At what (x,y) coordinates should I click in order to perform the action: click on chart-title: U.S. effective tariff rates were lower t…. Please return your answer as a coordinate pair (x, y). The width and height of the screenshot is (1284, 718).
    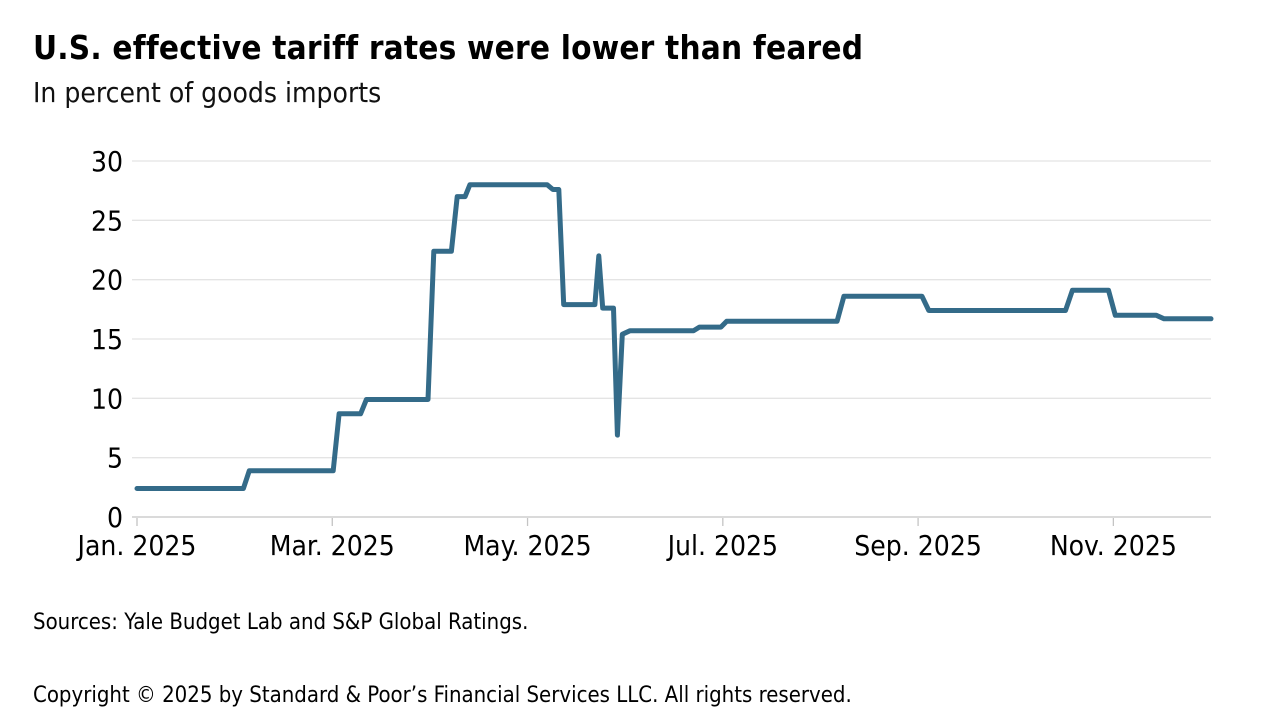
    Looking at the image, I should click on (448, 47).